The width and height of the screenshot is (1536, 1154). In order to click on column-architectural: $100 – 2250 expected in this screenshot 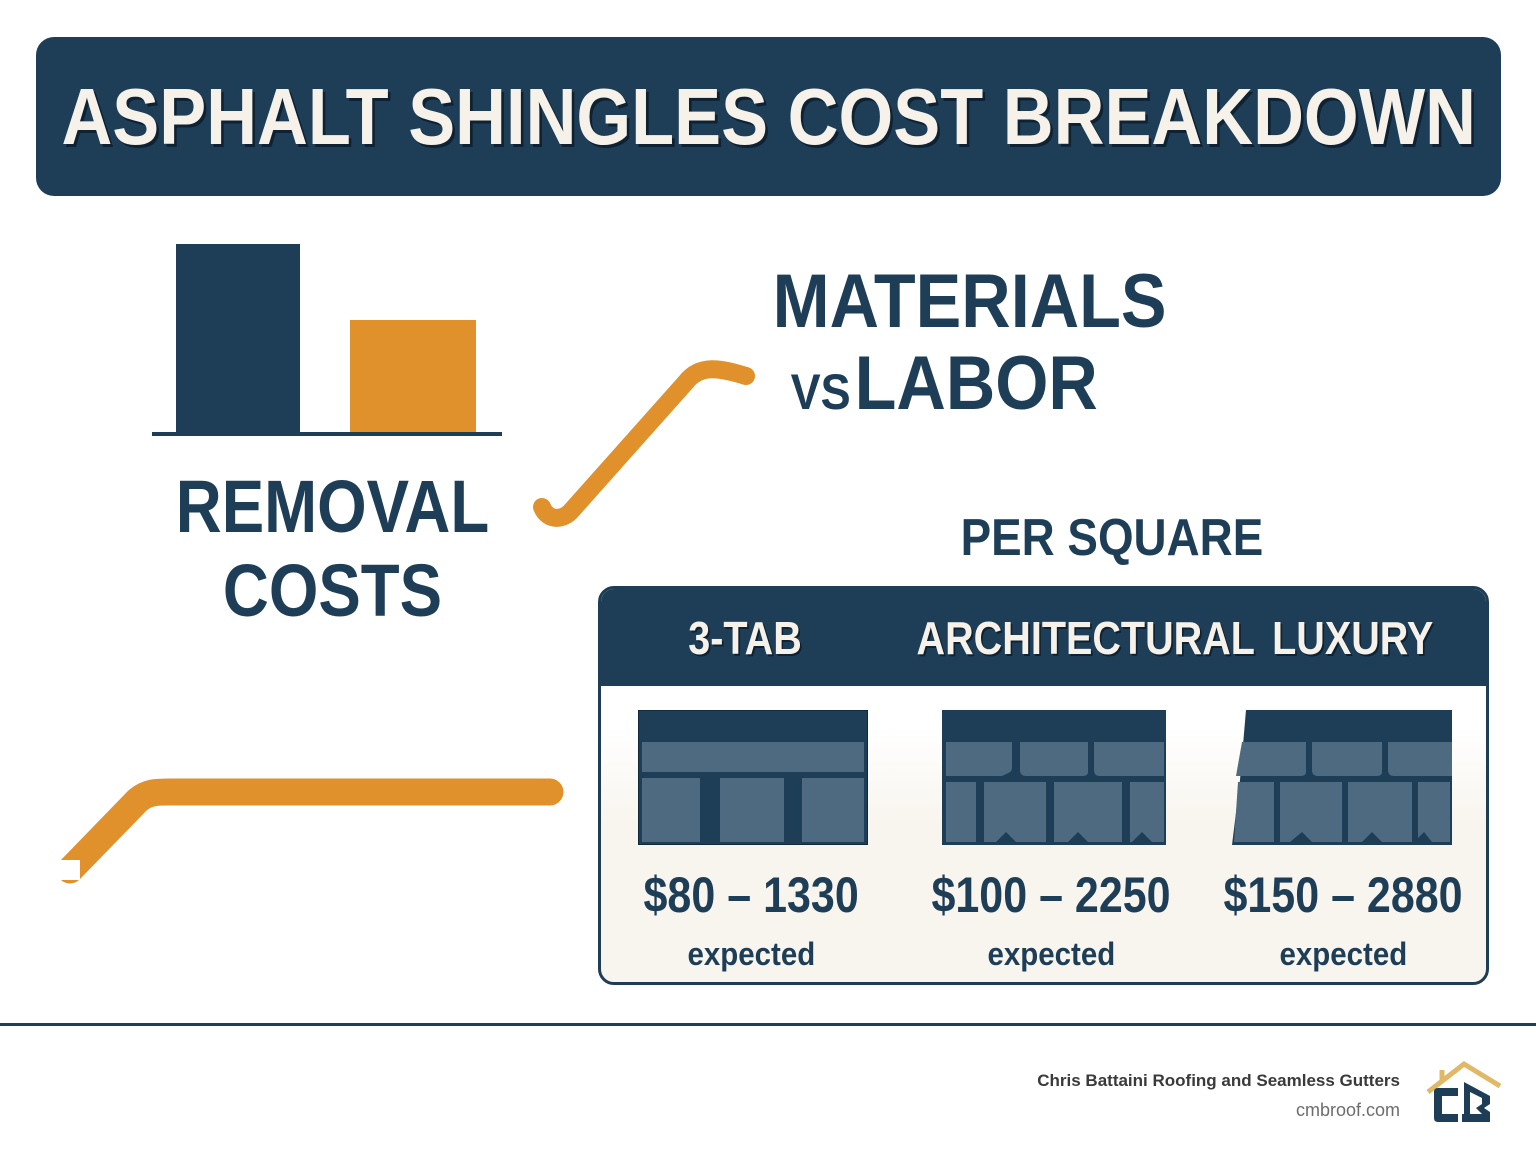, I will do `click(1051, 834)`.